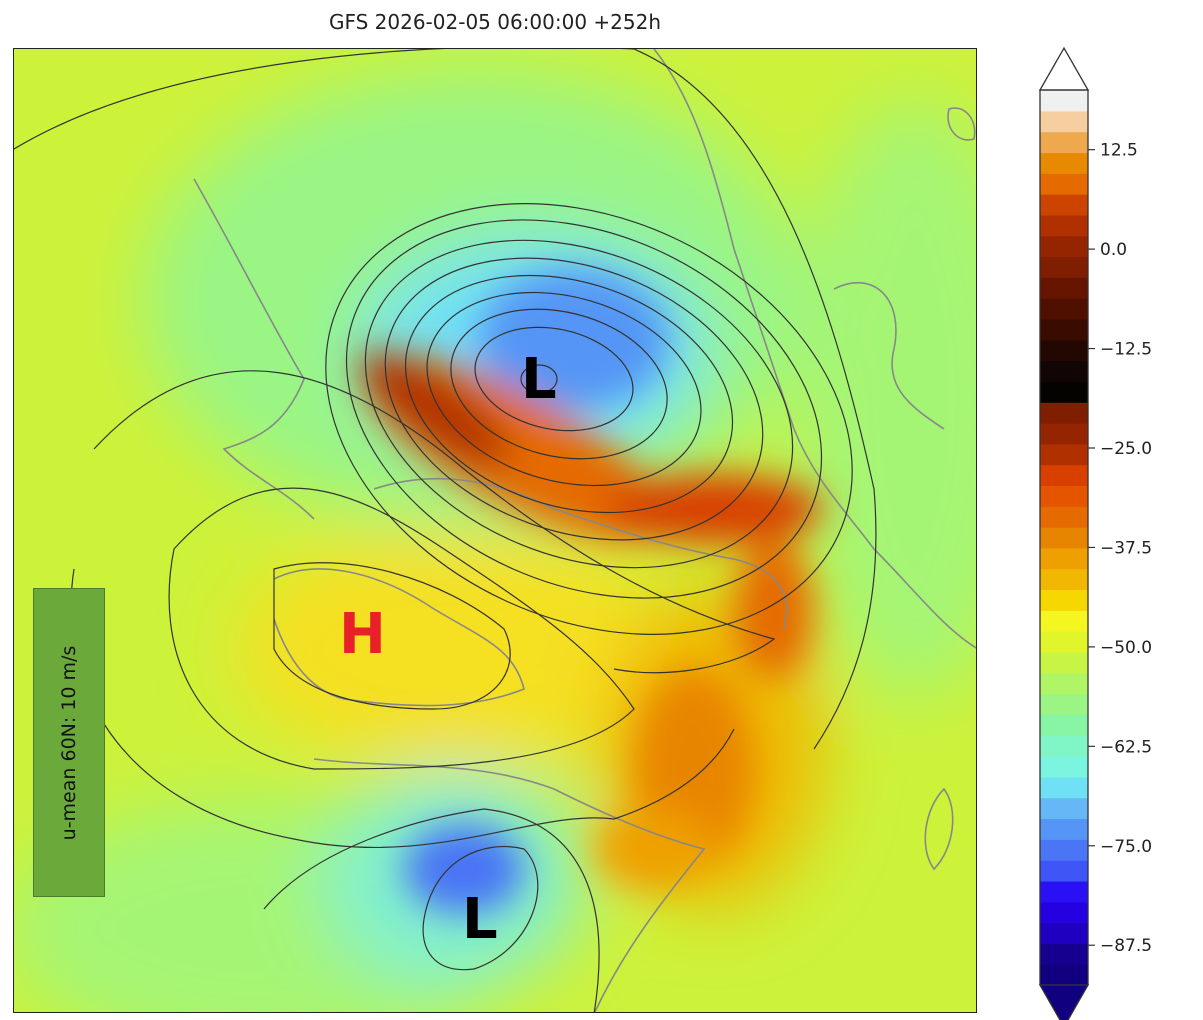  I want to click on u-mean-label: u-mean 60N: 10 m/s, so click(69, 742).